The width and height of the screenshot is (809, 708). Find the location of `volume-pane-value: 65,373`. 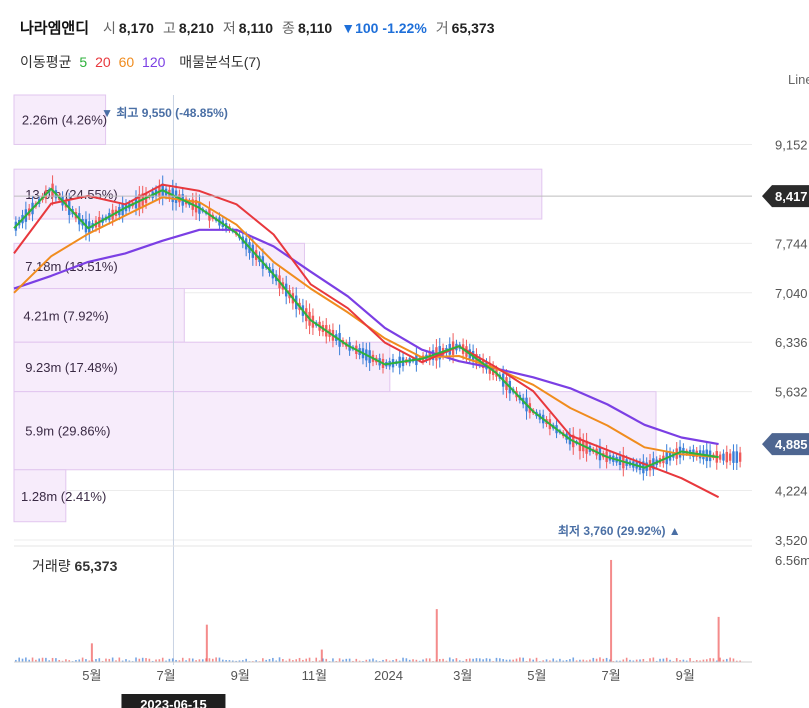

volume-pane-value: 65,373 is located at coordinates (96, 566).